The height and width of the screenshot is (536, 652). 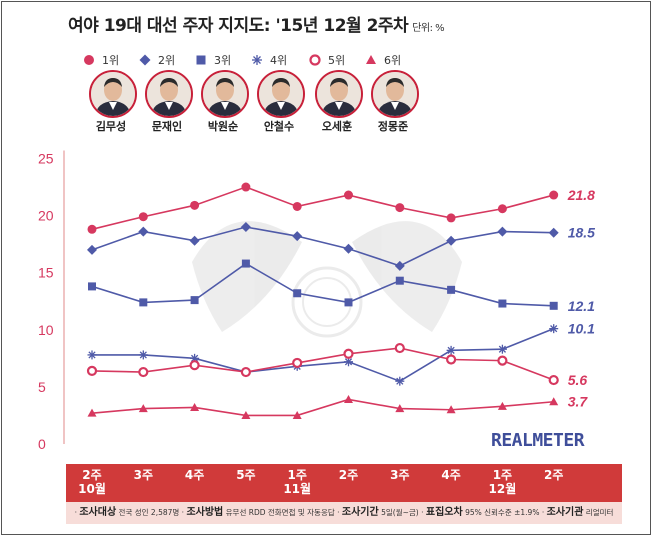 I want to click on series-circle: 21.8, so click(x=341, y=208).